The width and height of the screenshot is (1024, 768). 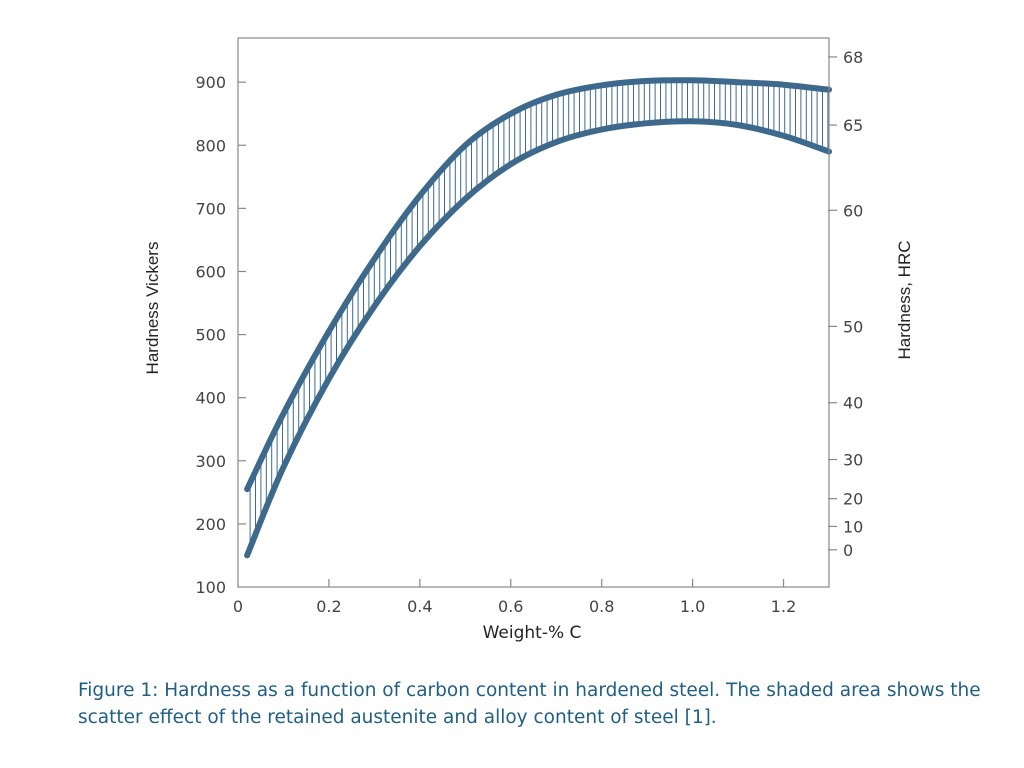 What do you see at coordinates (853, 460) in the screenshot?
I see `y2-tick-label: 30` at bounding box center [853, 460].